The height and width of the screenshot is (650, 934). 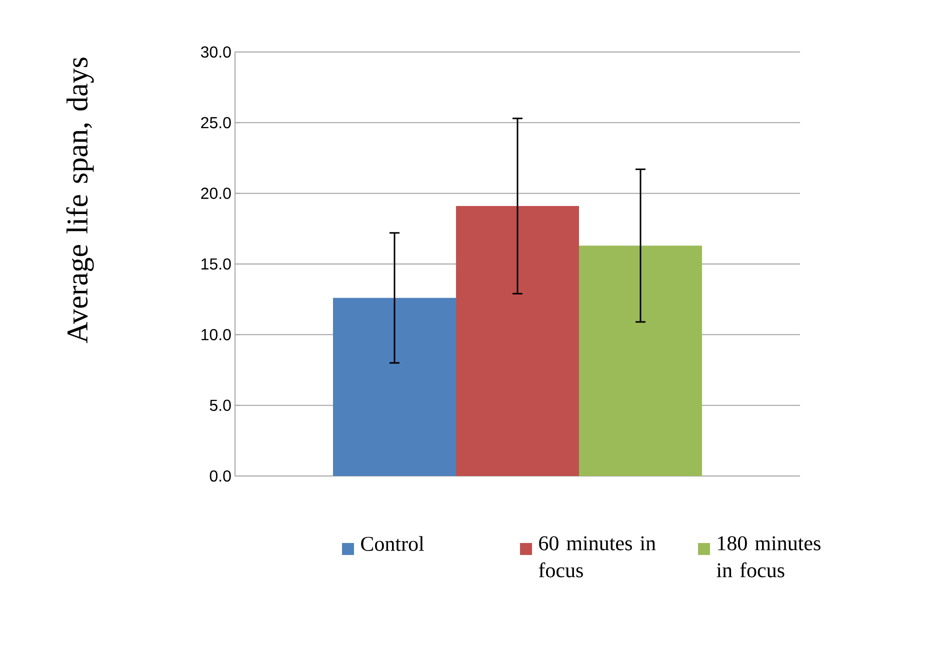 I want to click on y-tick-label: 10.0, so click(x=216, y=334).